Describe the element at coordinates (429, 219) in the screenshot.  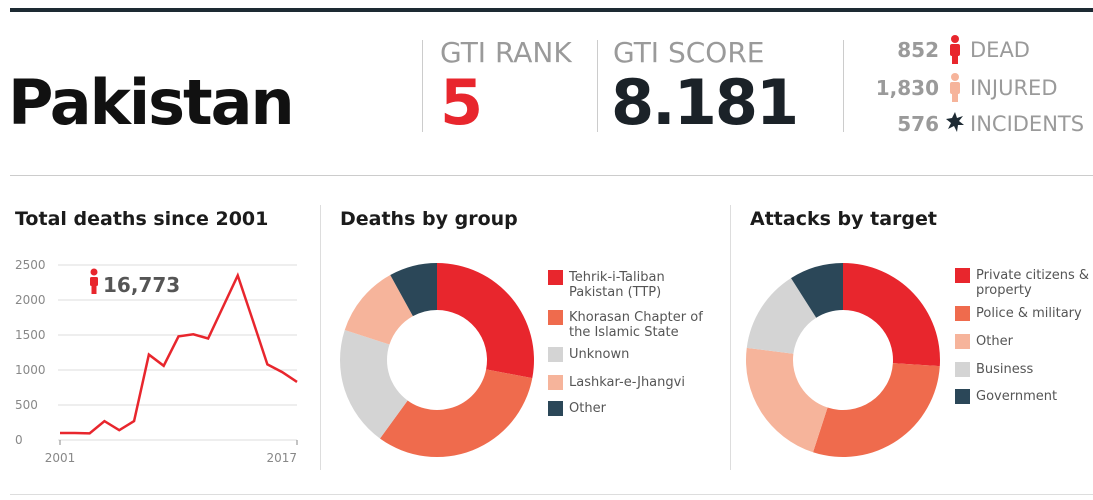
I see `chart-title: Deaths by group` at that location.